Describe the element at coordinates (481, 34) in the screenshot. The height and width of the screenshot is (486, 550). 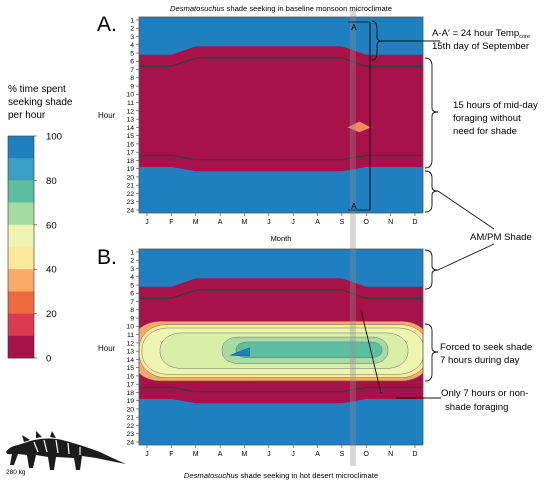
I see `aa-annotation-line-1: A-A′ = 24 hour Tempcore` at that location.